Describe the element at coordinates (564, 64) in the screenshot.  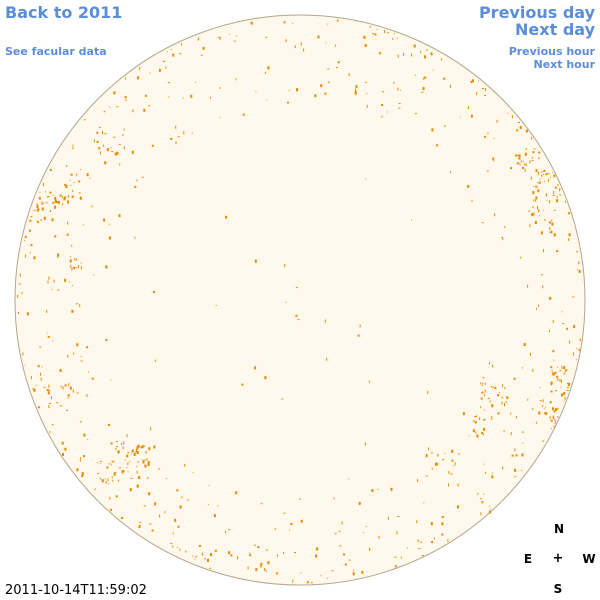
I see `next-hour-link: Next hour` at that location.